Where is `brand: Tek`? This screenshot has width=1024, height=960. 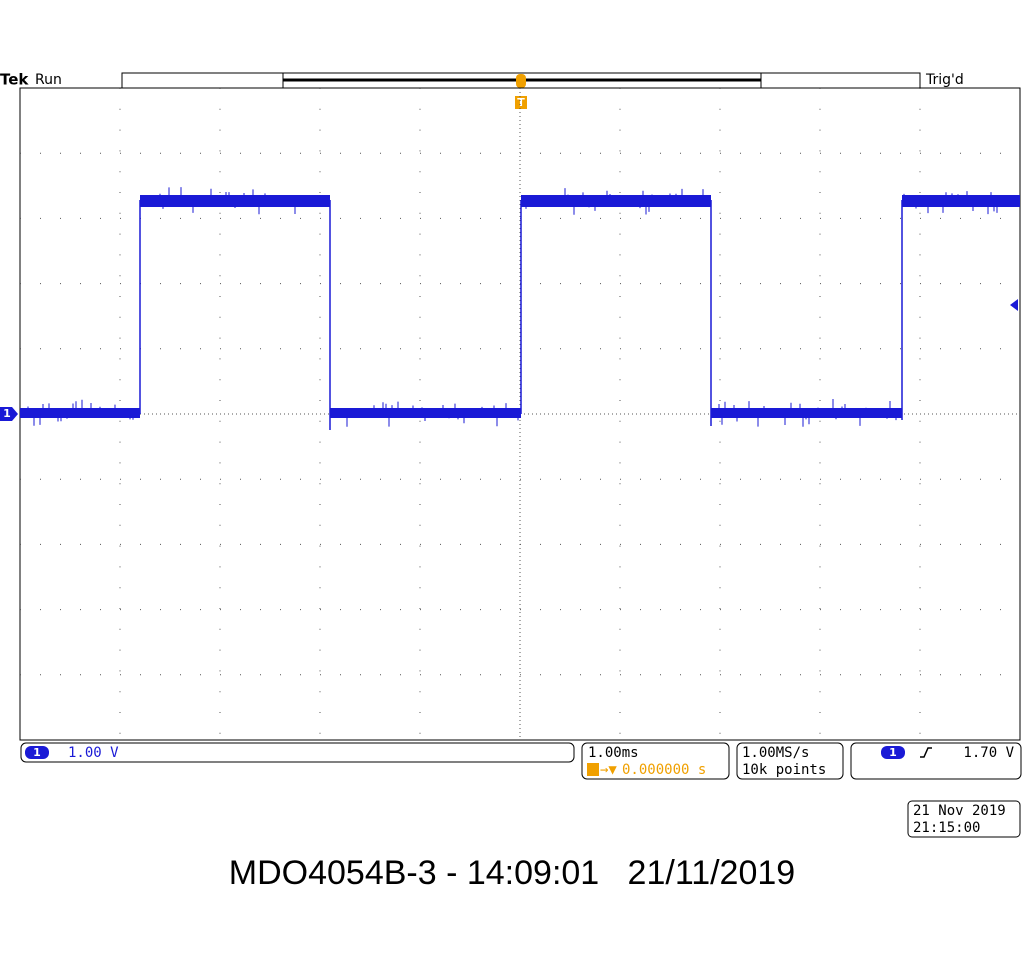
brand: Tek is located at coordinates (14, 80).